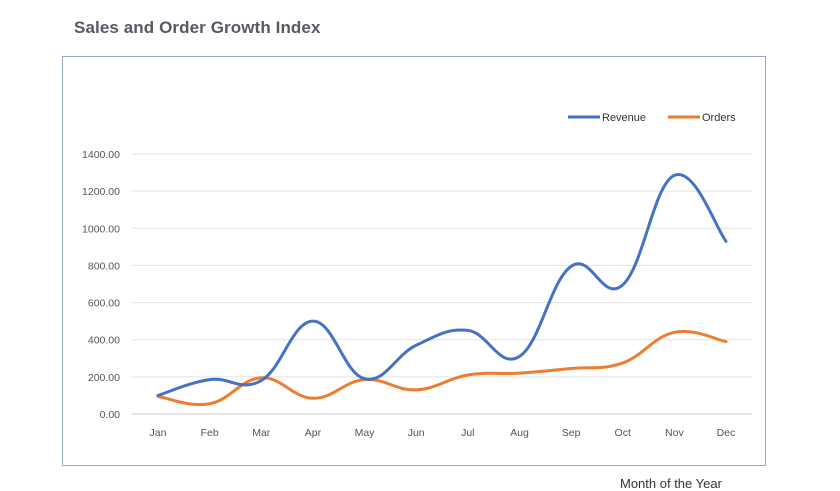  What do you see at coordinates (104, 341) in the screenshot?
I see `y-tick-label: 400.00` at bounding box center [104, 341].